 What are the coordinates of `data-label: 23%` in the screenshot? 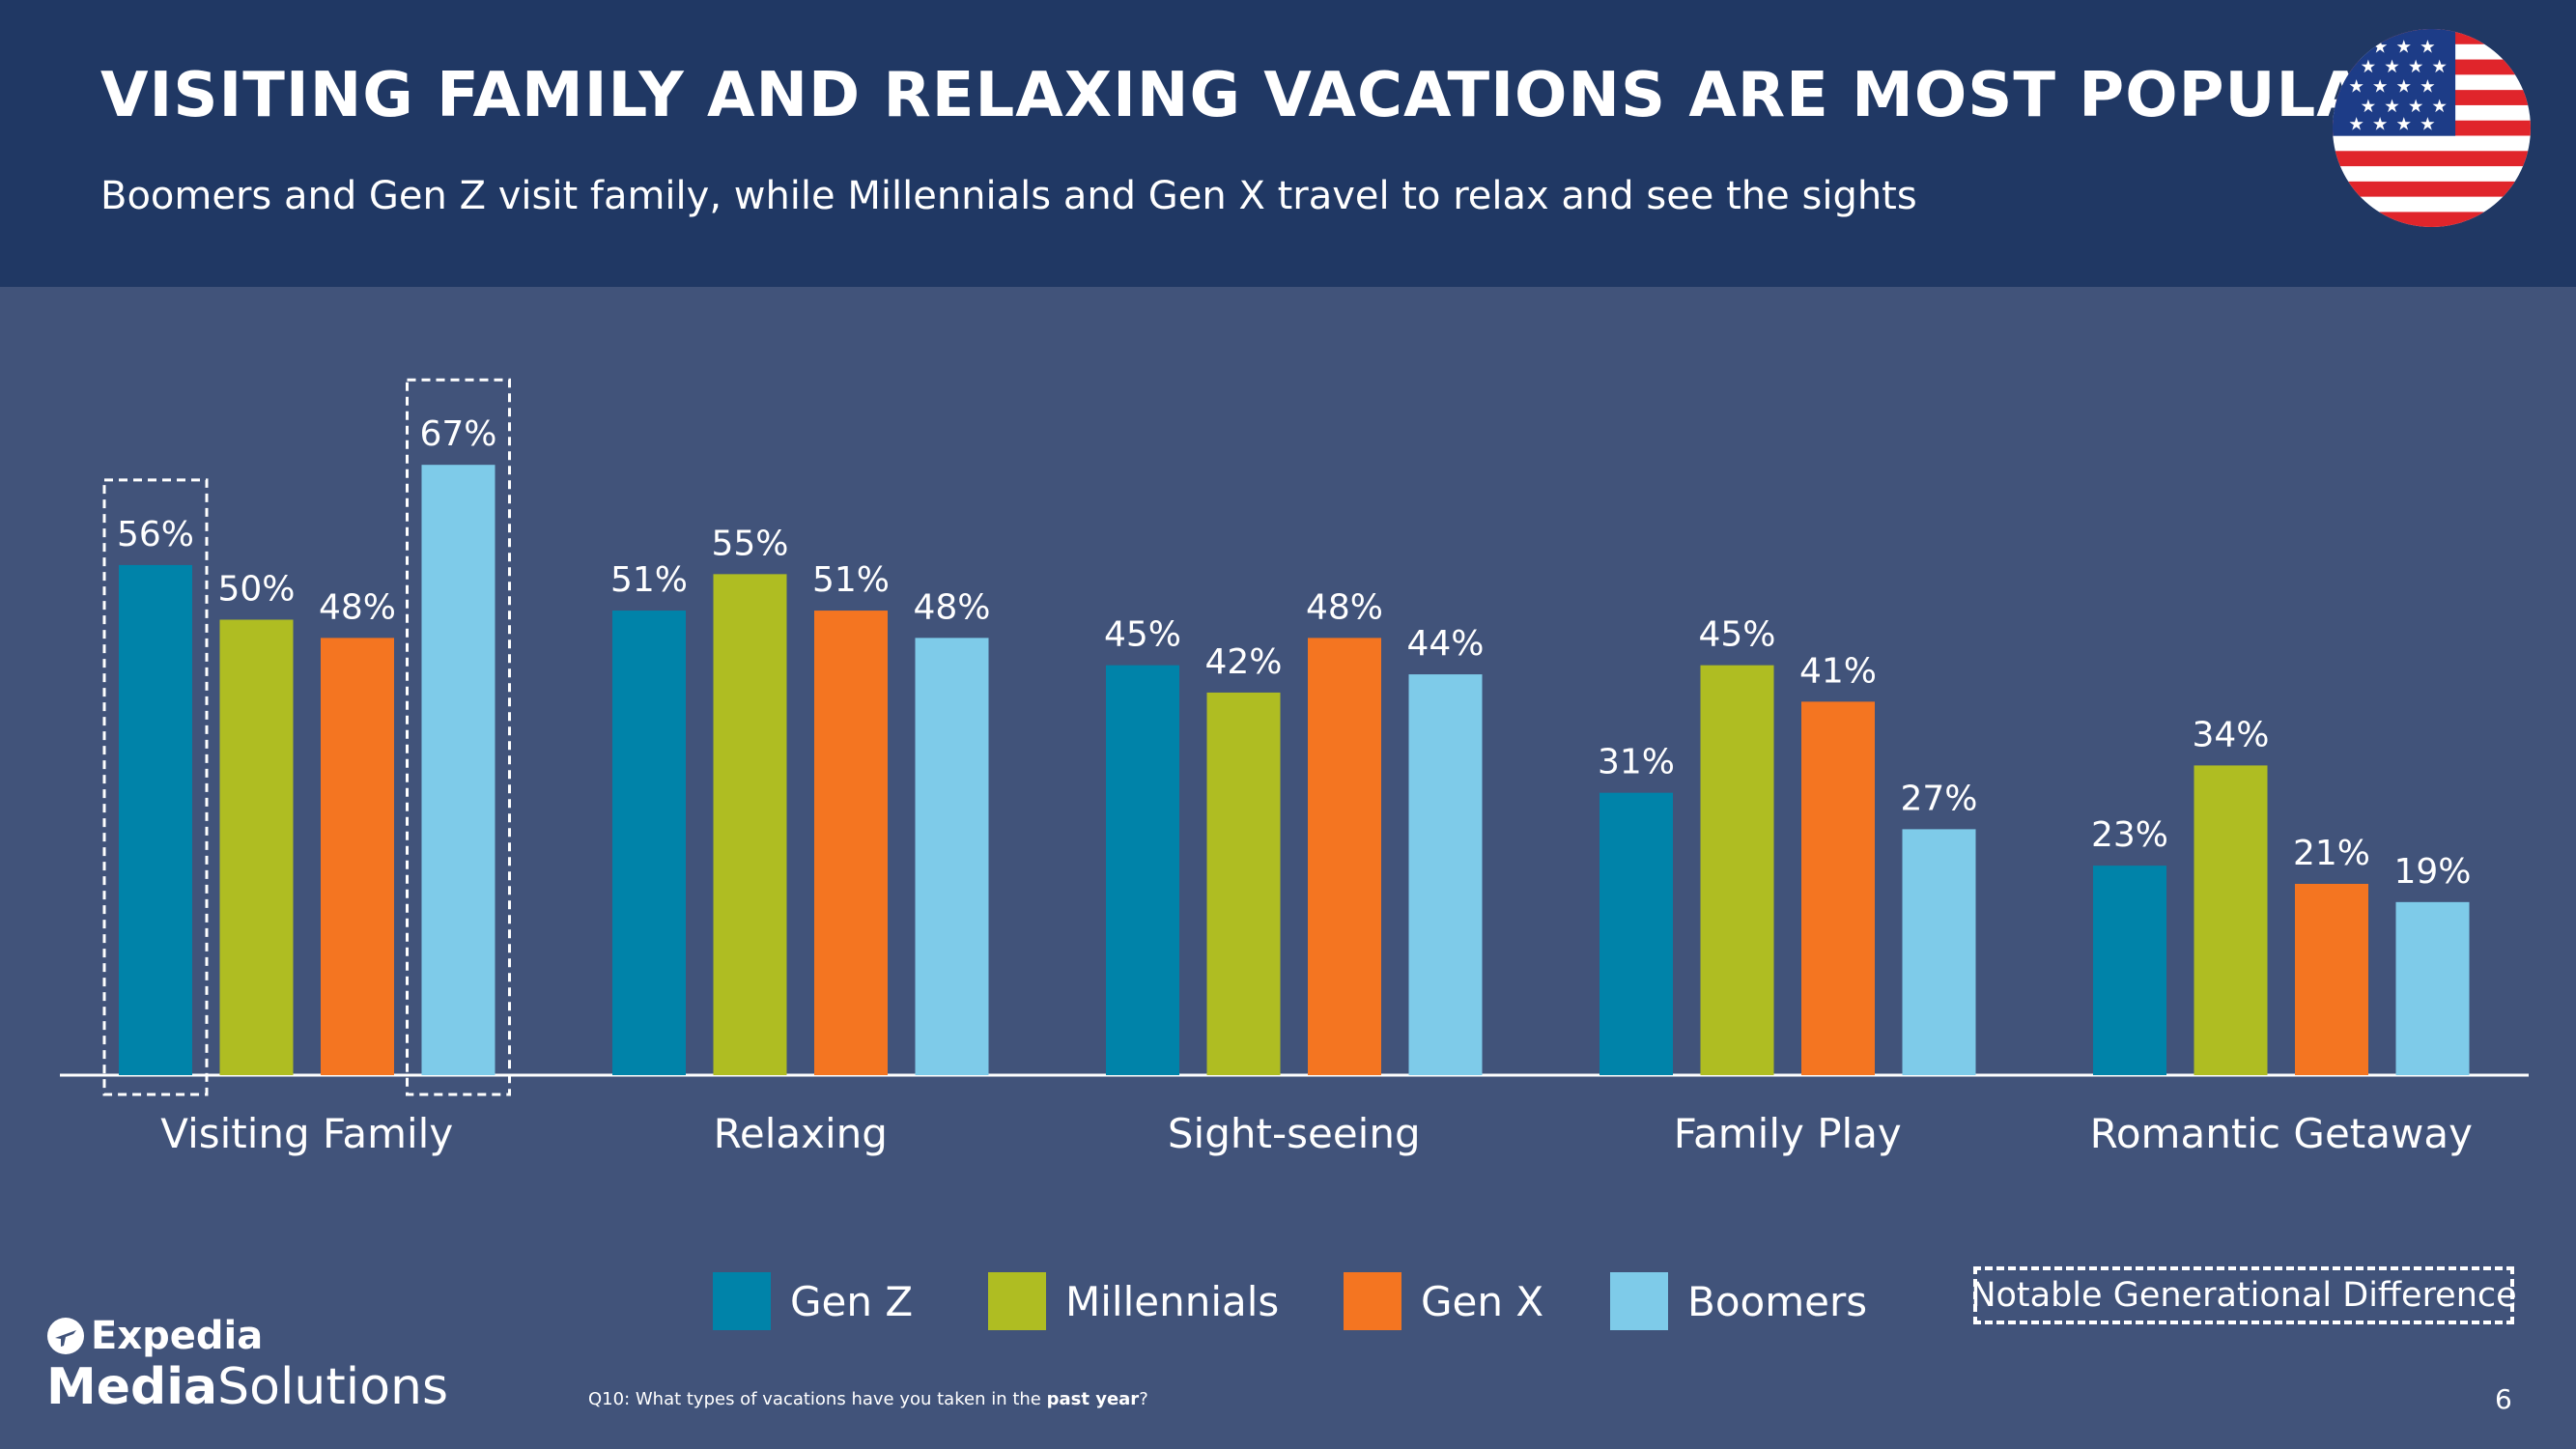 It's located at (2129, 835).